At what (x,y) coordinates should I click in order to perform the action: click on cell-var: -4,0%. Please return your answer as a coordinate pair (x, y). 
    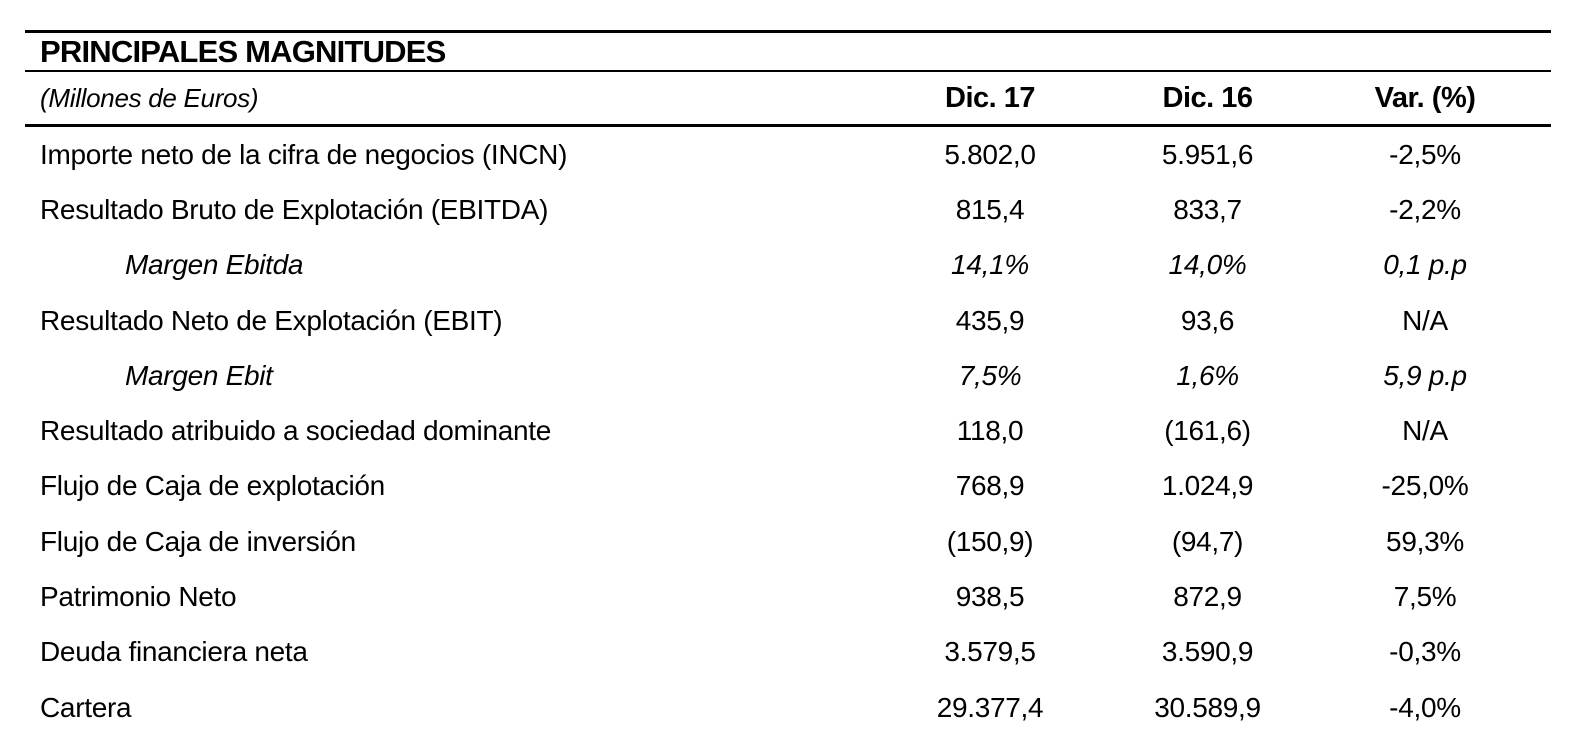
    Looking at the image, I should click on (1425, 707).